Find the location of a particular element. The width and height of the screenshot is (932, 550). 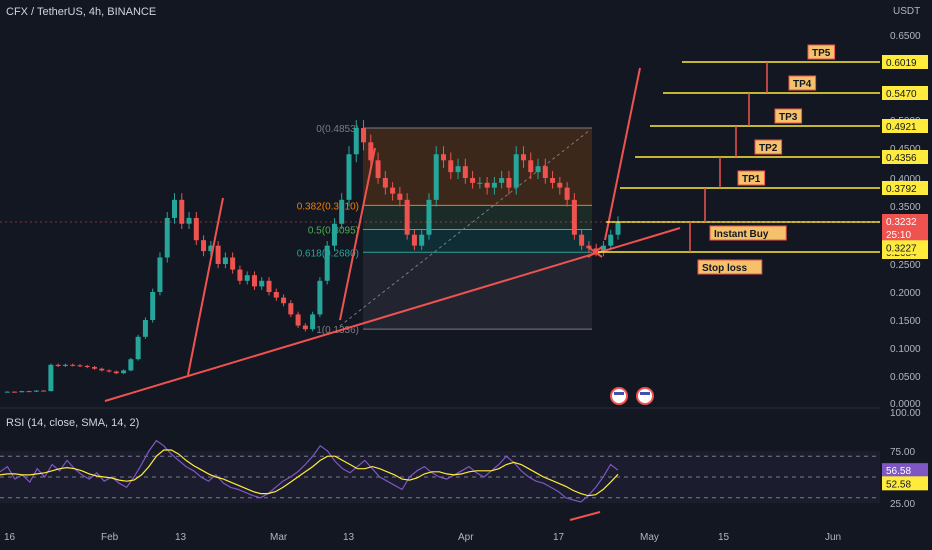

rsi-line is located at coordinates (309, 471).